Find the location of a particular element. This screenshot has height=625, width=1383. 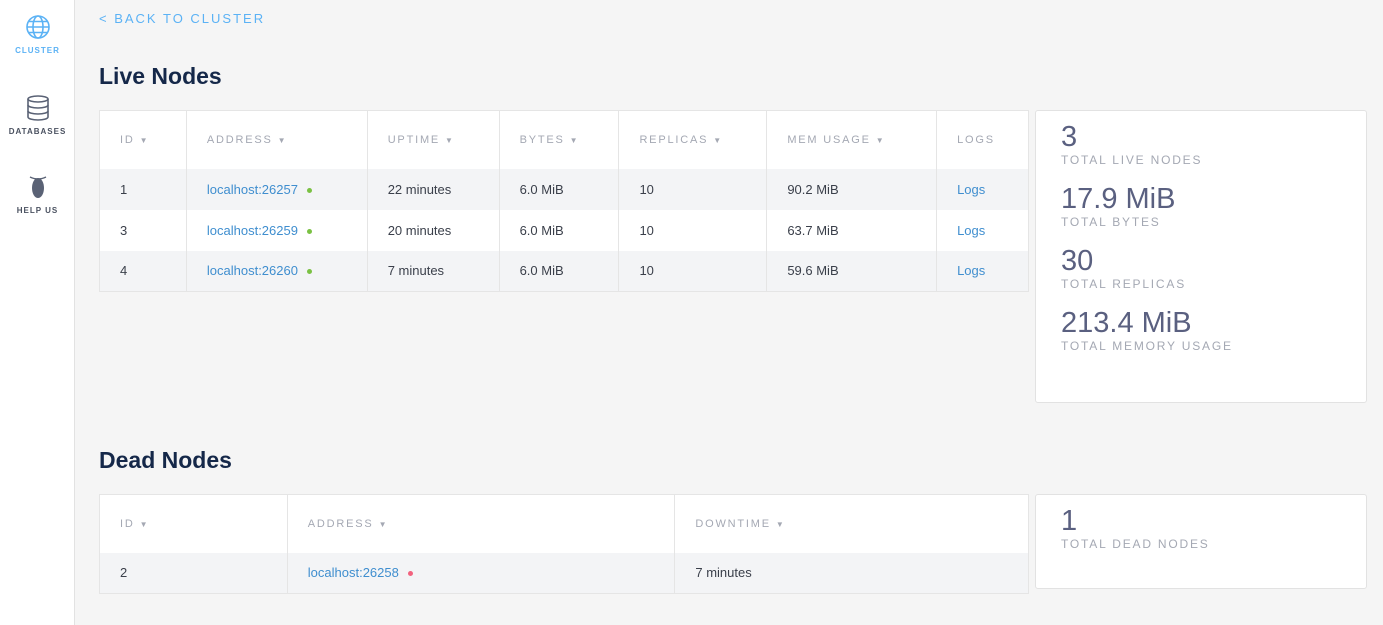

column-header-logs: LOGS is located at coordinates (983, 140).